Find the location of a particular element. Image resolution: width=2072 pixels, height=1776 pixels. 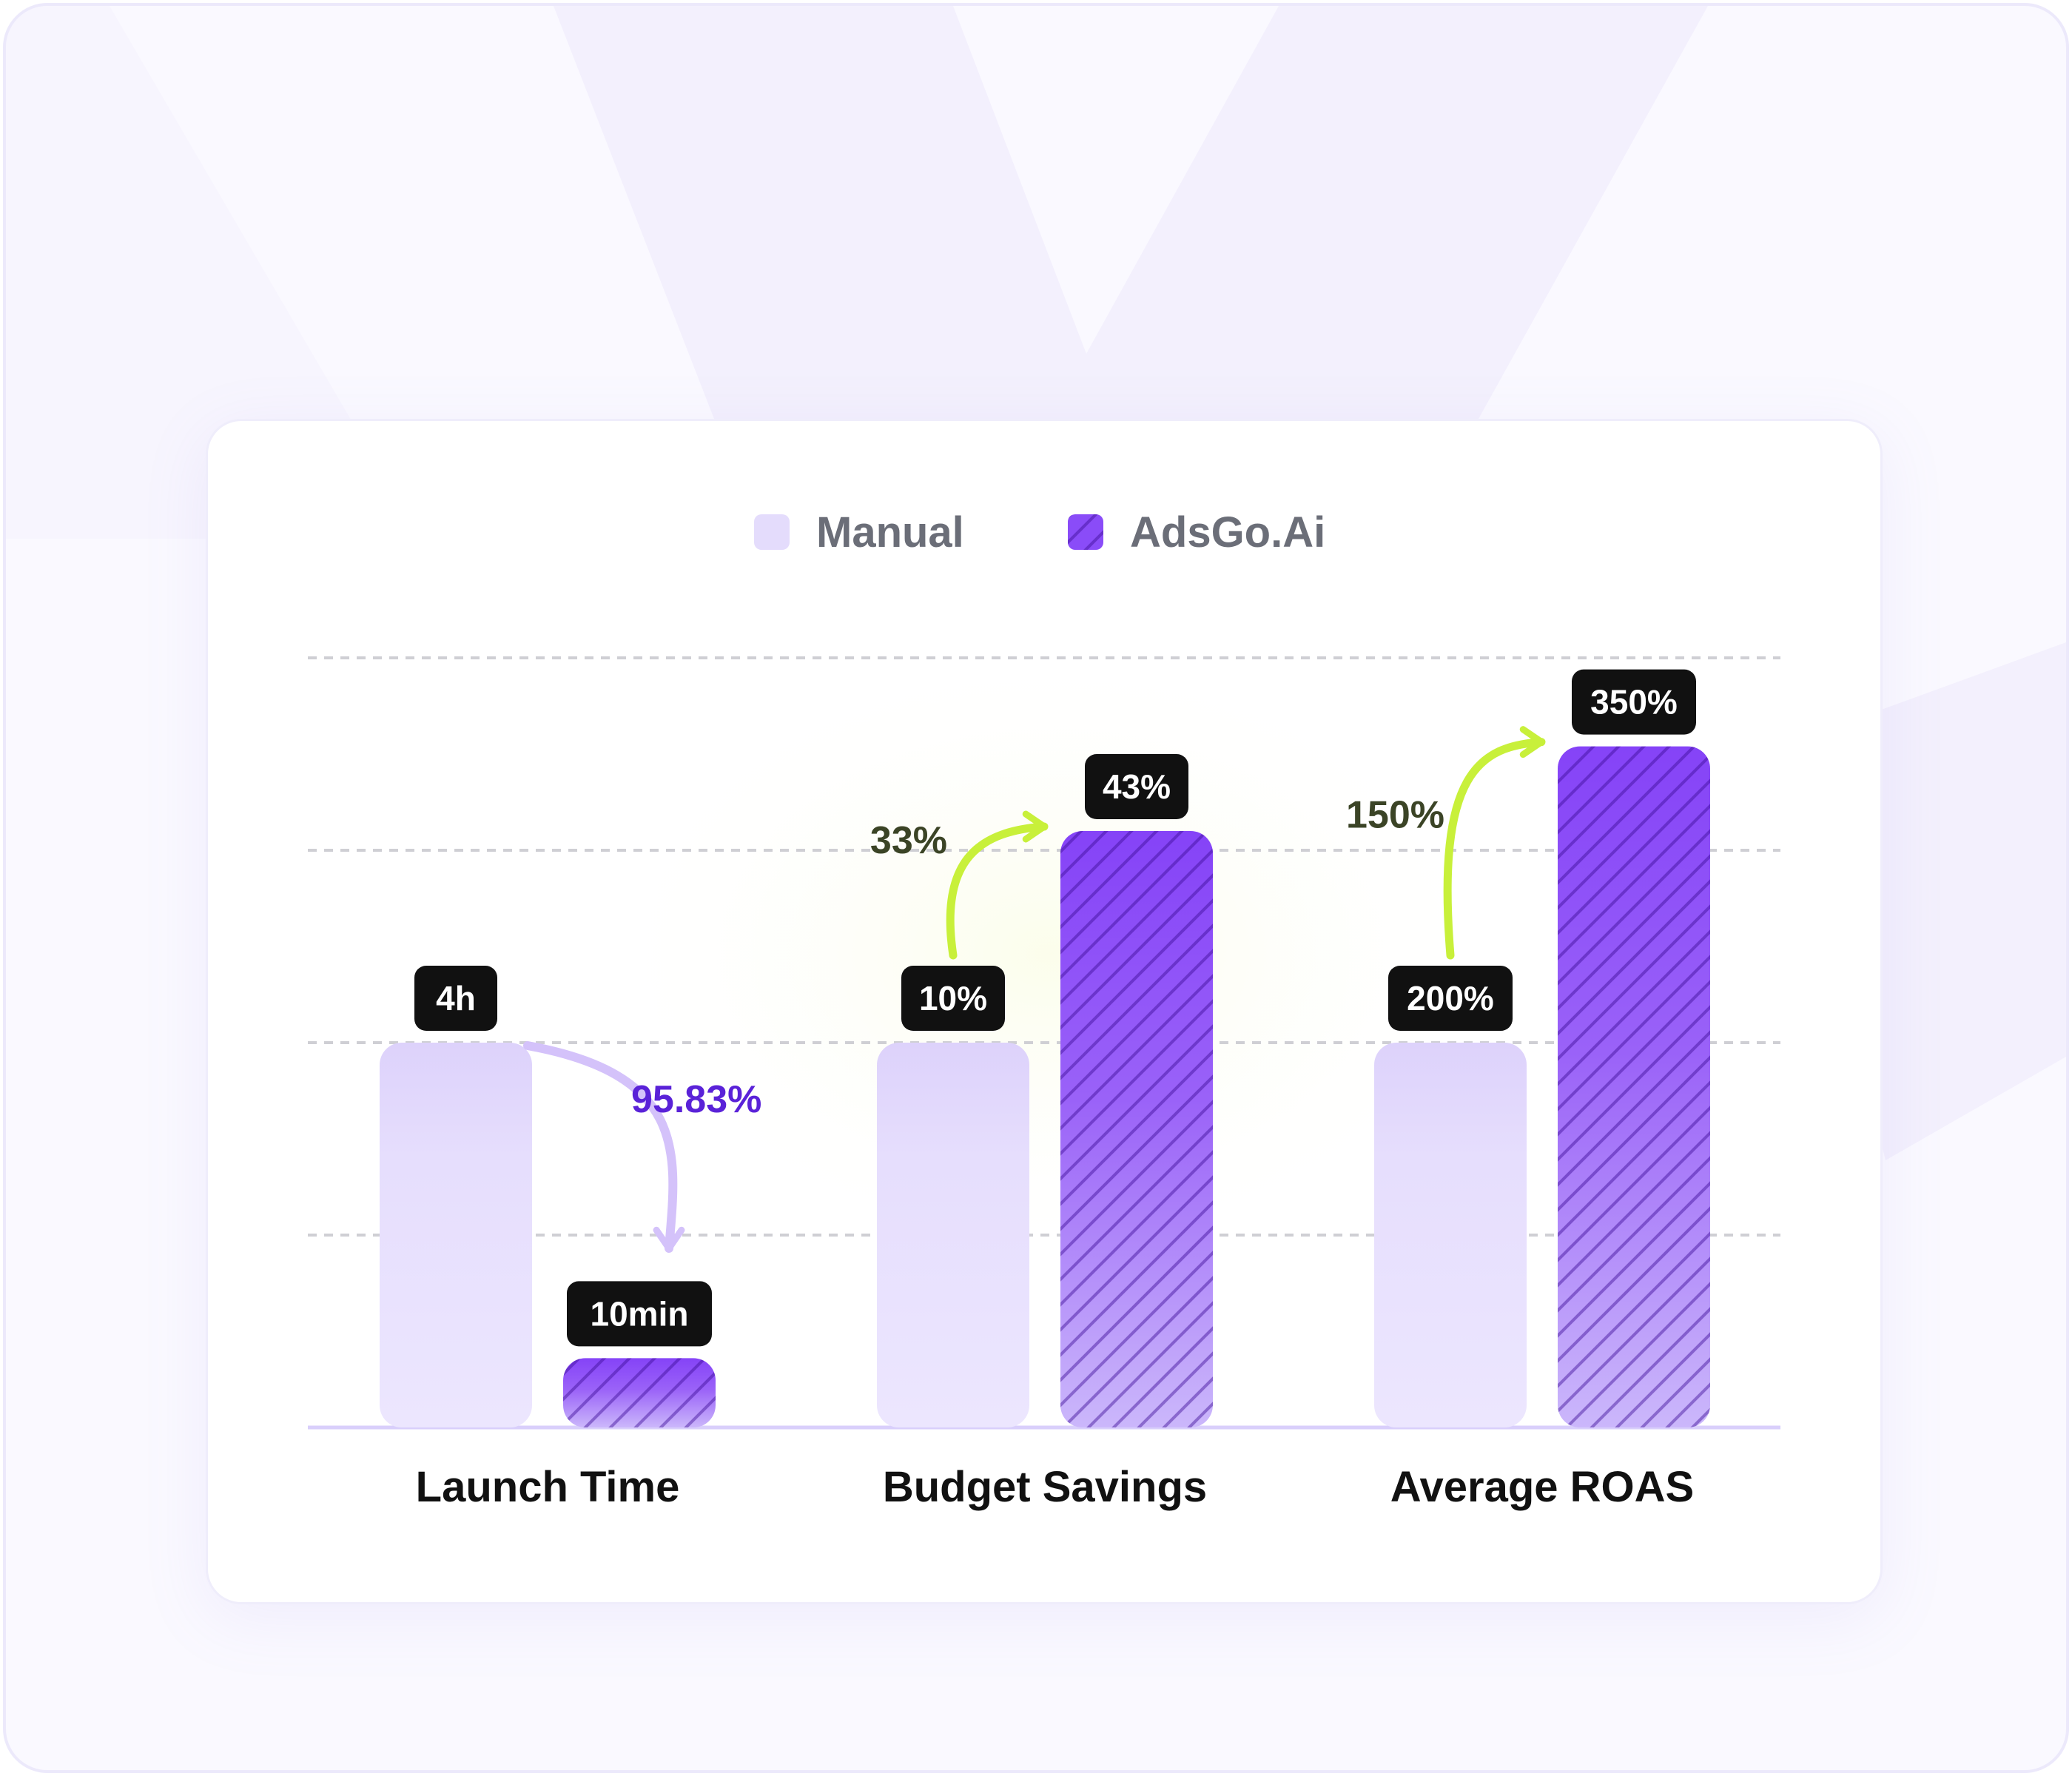

value-badge-manual: 4h is located at coordinates (455, 998).